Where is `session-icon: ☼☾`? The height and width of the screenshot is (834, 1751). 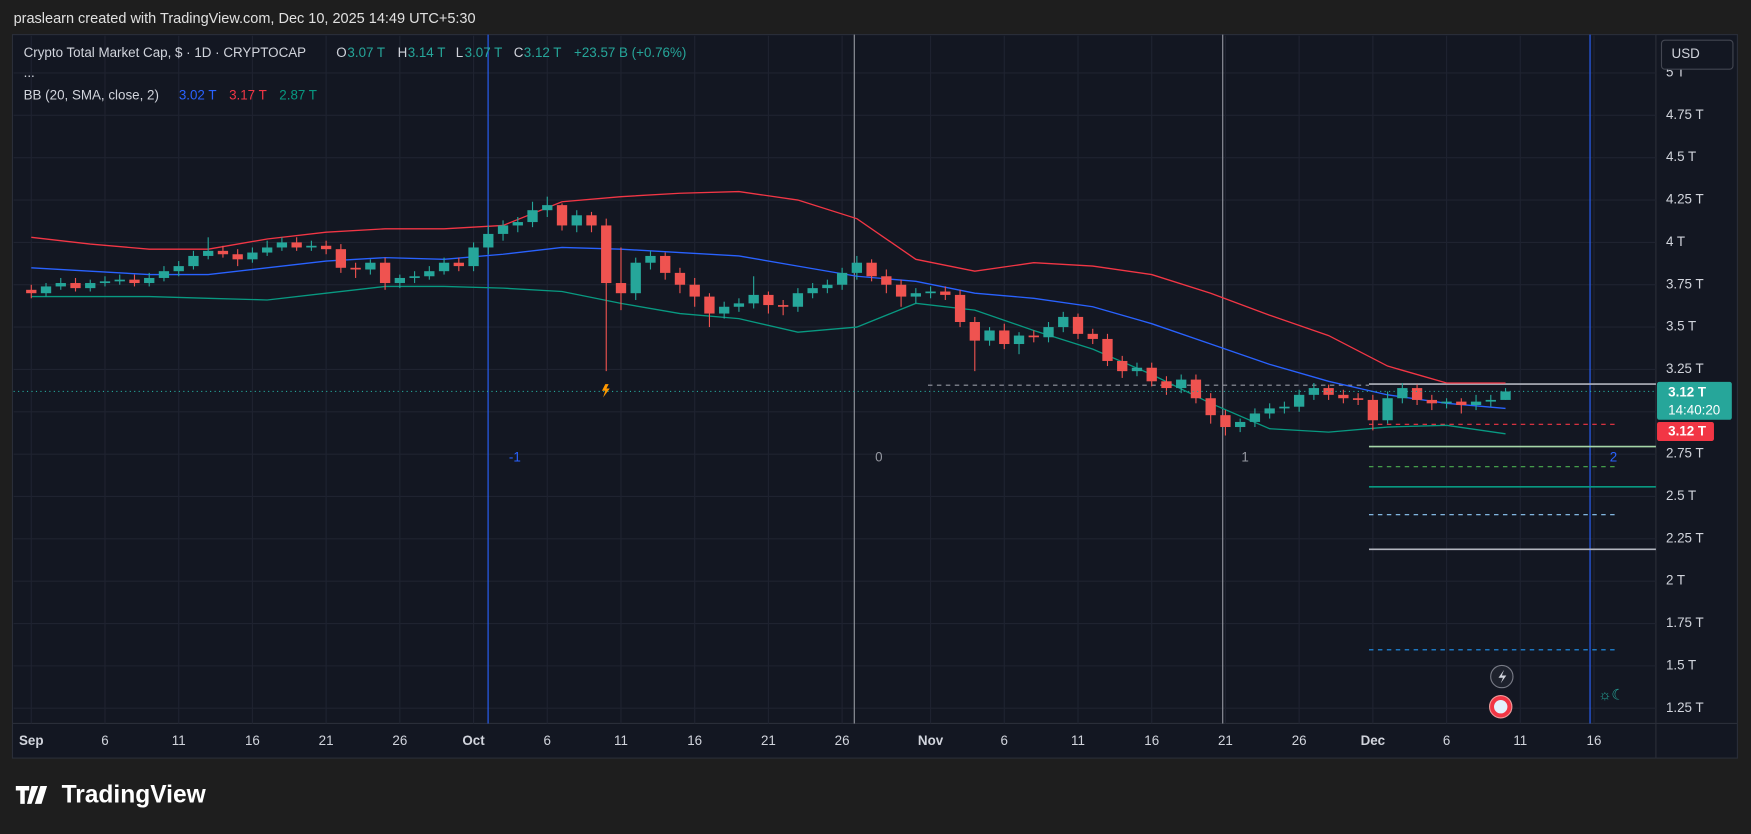
session-icon: ☼☾ is located at coordinates (1611, 695).